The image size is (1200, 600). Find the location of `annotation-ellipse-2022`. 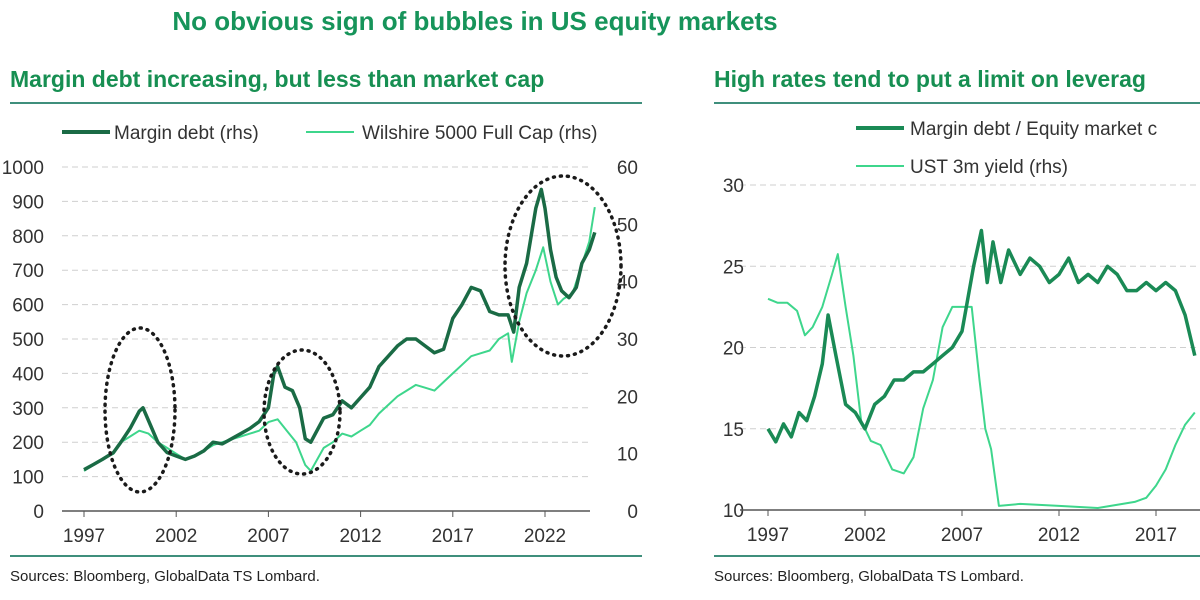

annotation-ellipse-2022 is located at coordinates (563, 266).